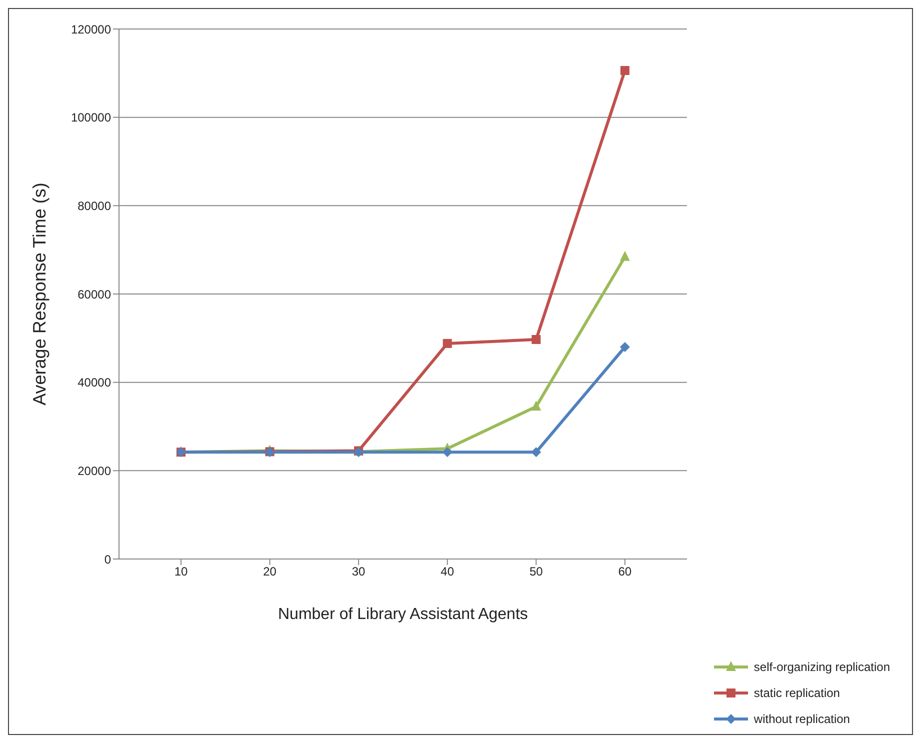  I want to click on x-tick-label: 20, so click(270, 571).